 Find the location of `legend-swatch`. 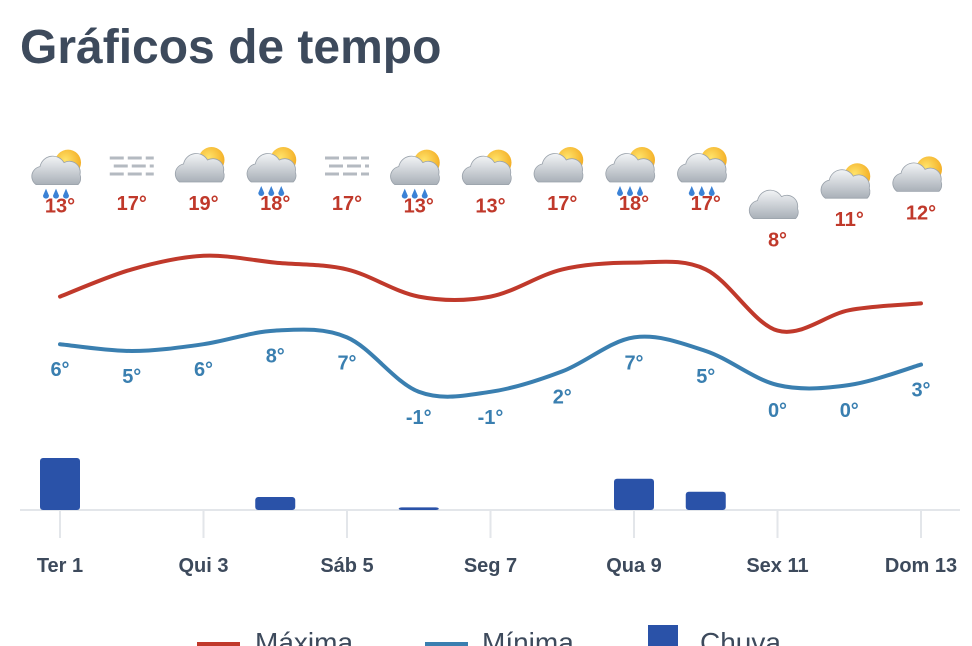

legend-swatch is located at coordinates (663, 635).